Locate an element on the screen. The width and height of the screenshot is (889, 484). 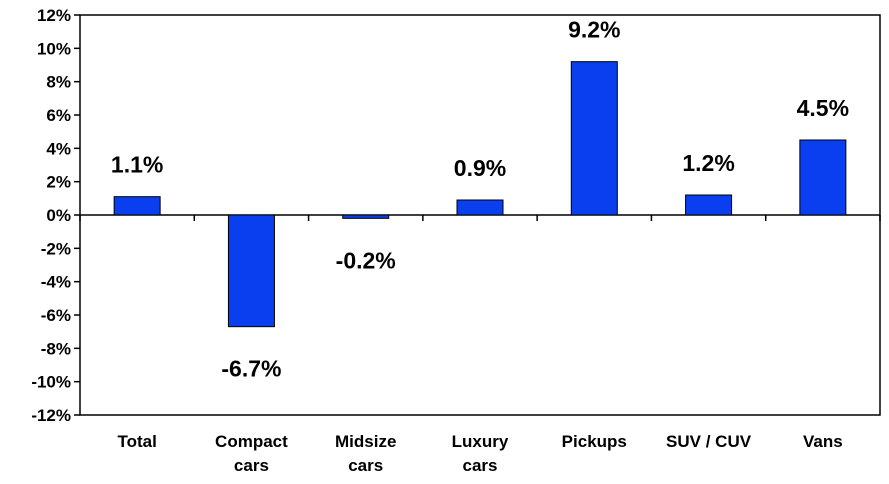
category-label: Pickups is located at coordinates (594, 441).